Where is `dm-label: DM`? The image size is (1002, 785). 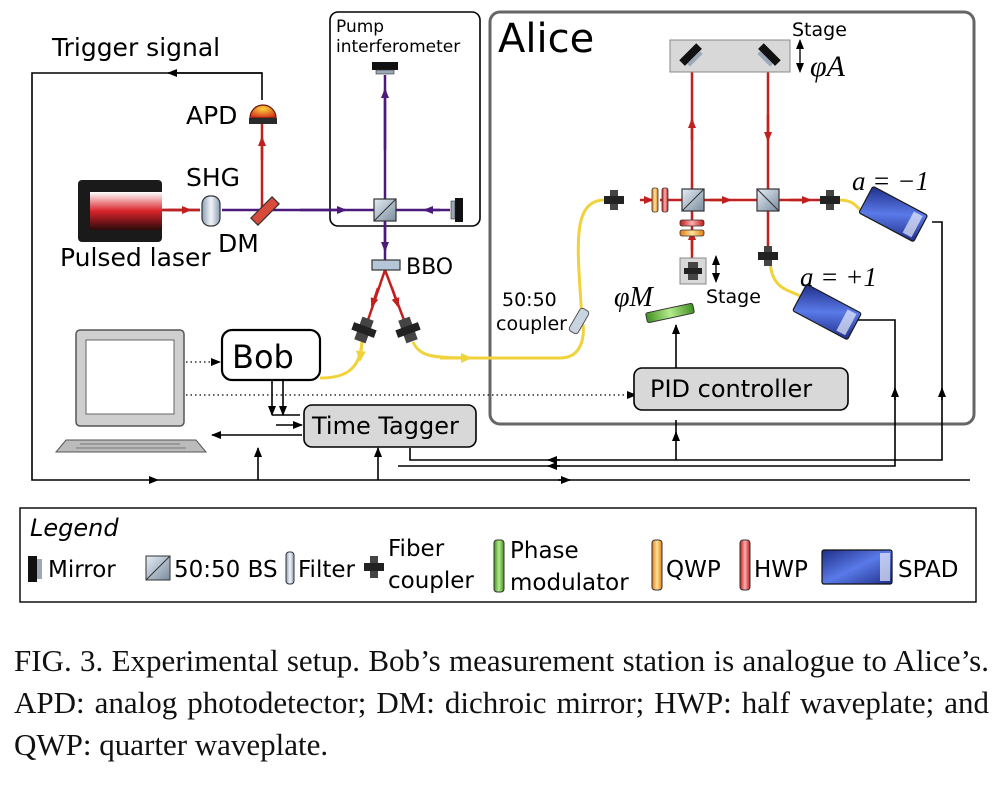 dm-label: DM is located at coordinates (238, 243).